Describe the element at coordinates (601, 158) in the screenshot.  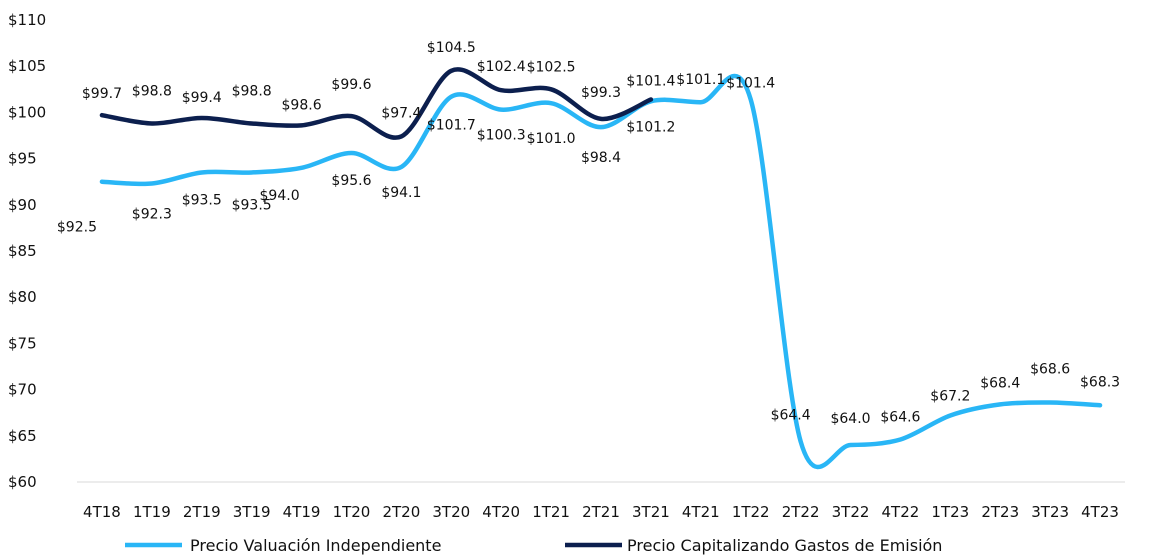
I see `data-label: $98.4` at that location.